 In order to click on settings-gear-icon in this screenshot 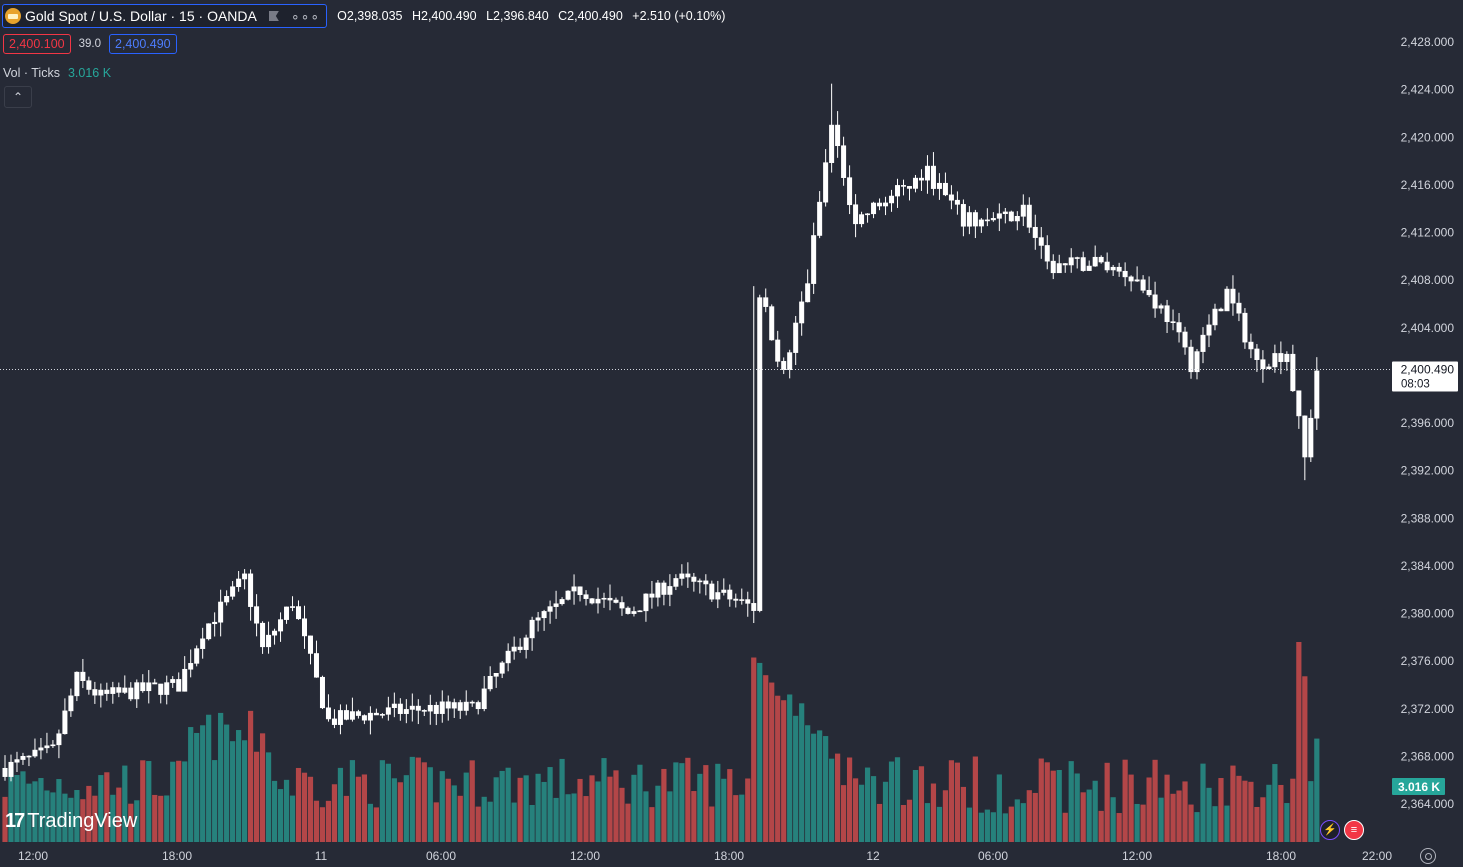, I will do `click(1428, 856)`.